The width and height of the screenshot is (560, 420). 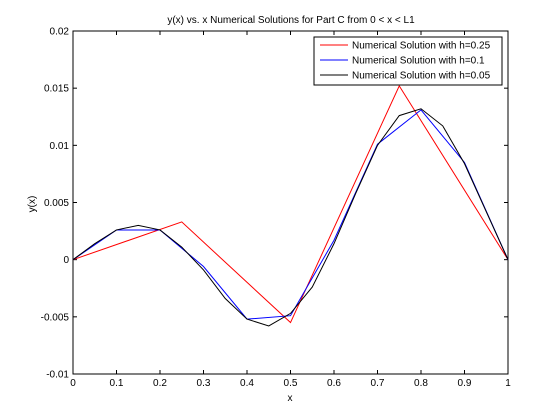 I want to click on x-tick-label: 0.4, so click(x=247, y=383).